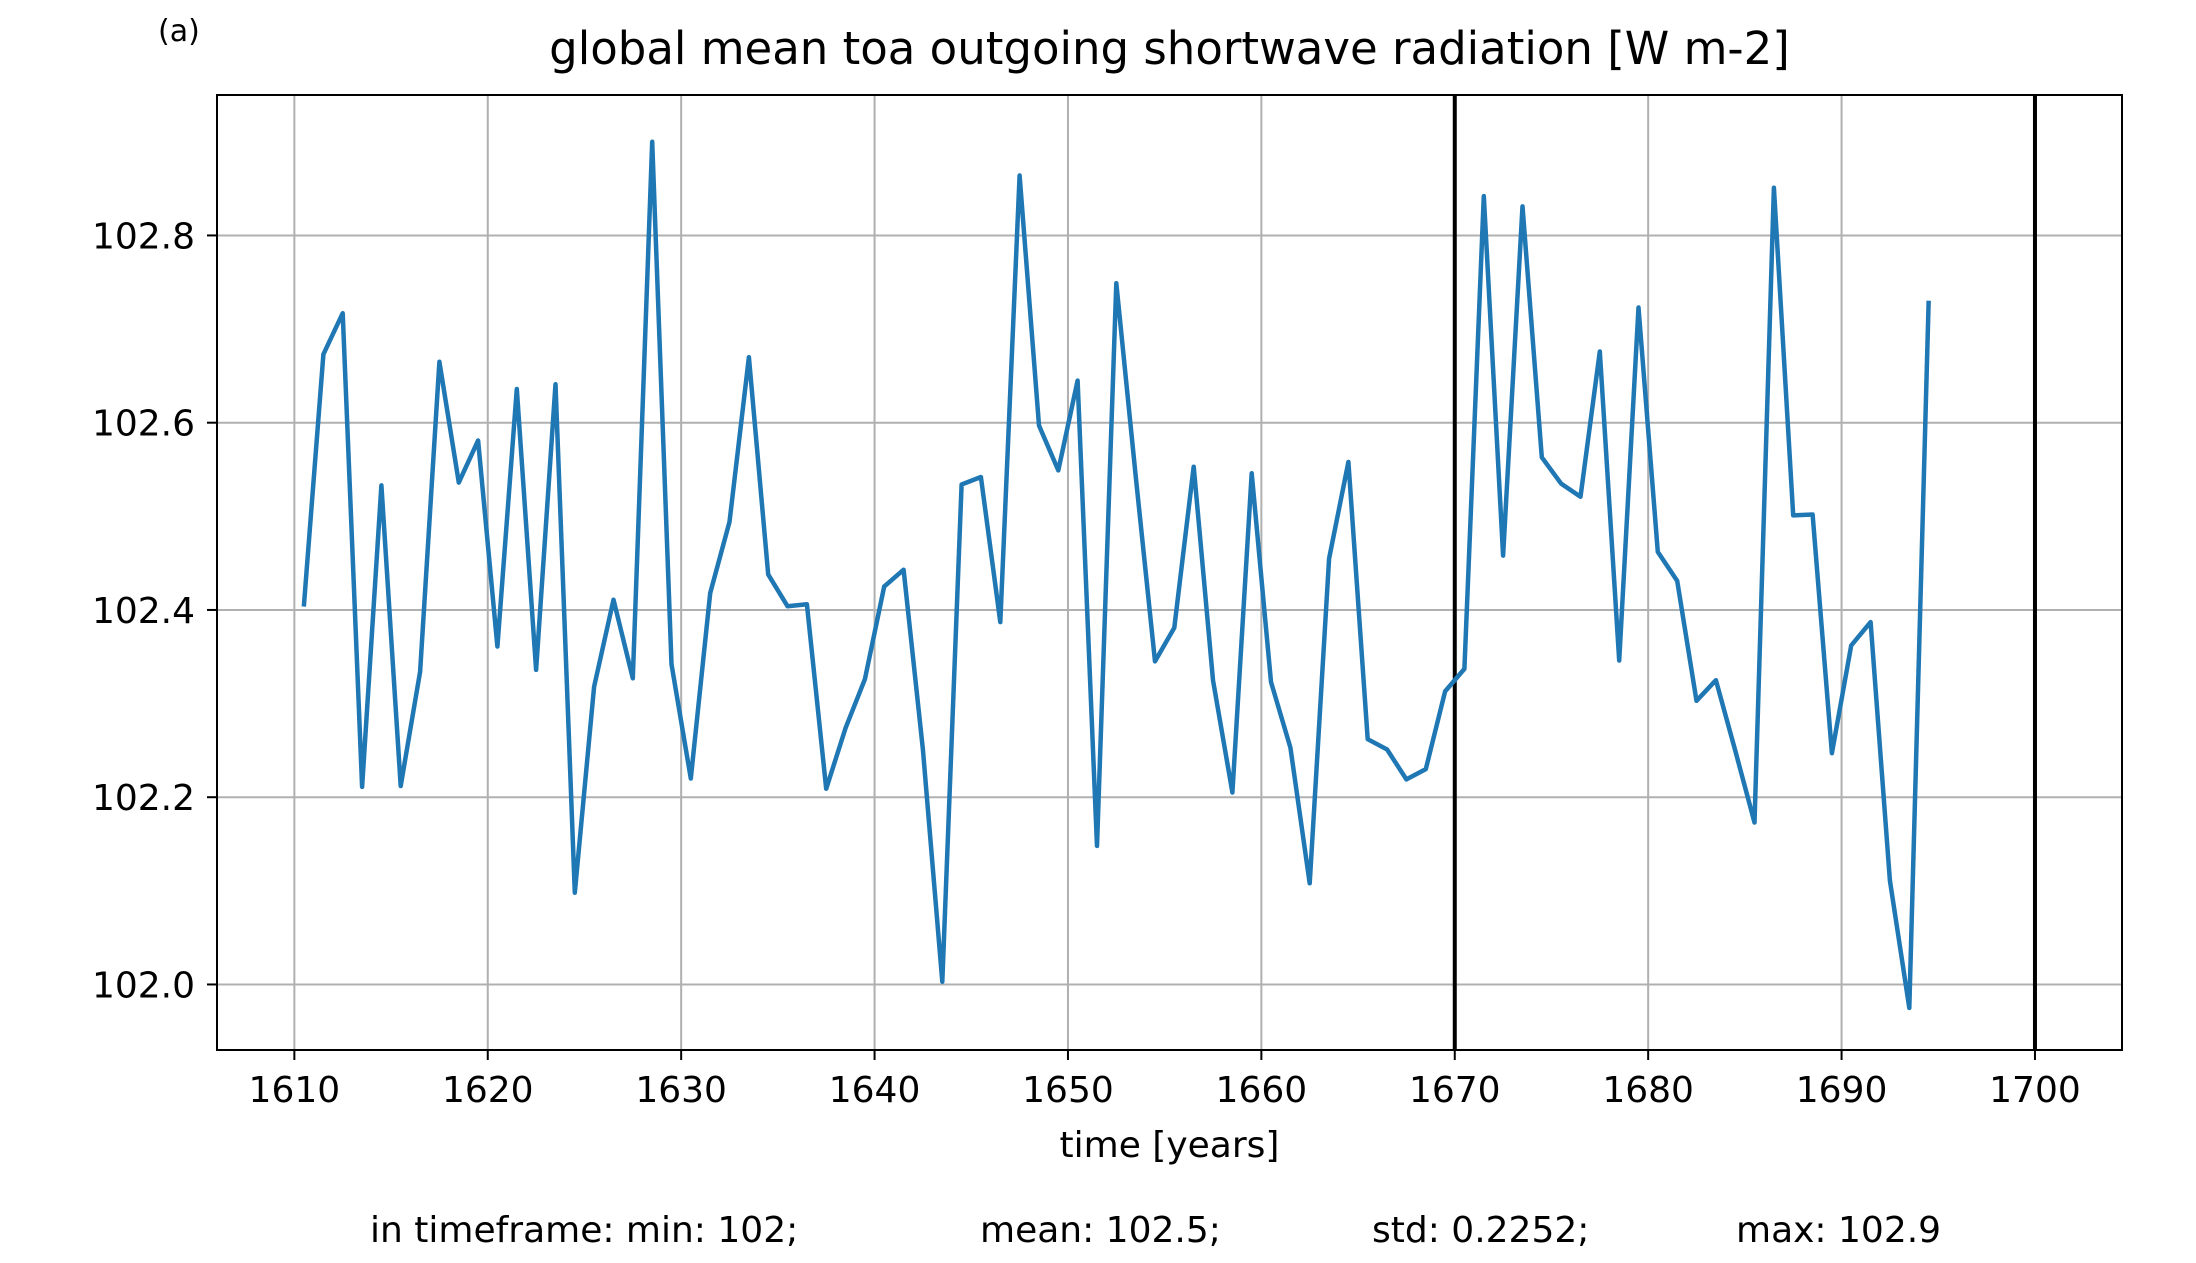 This screenshot has width=2196, height=1263. Describe the element at coordinates (1169, 1145) in the screenshot. I see `x-axis-label: time [years]` at that location.